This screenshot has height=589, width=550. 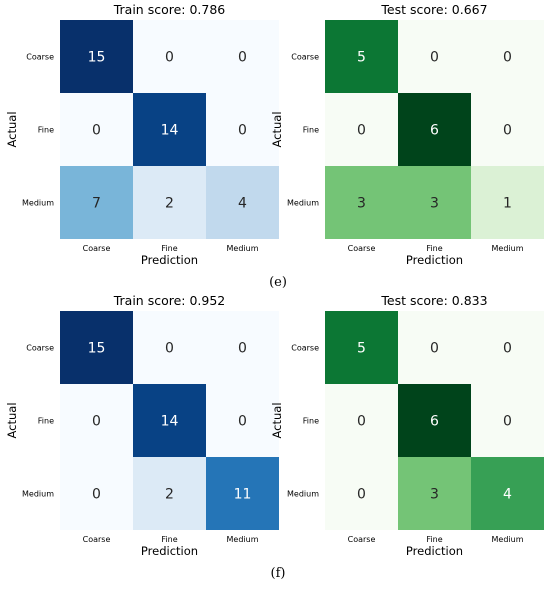 I want to click on heatmap-title: Test score: 0.833, so click(x=433, y=300).